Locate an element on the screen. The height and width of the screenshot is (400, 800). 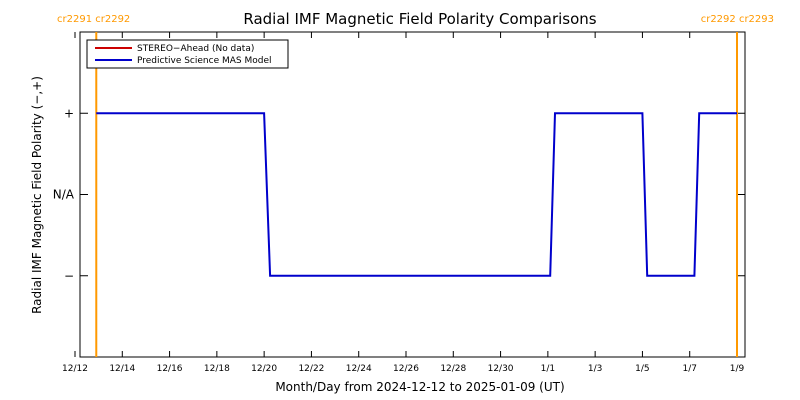
x-tick-label: 12/12 is located at coordinates (75, 369).